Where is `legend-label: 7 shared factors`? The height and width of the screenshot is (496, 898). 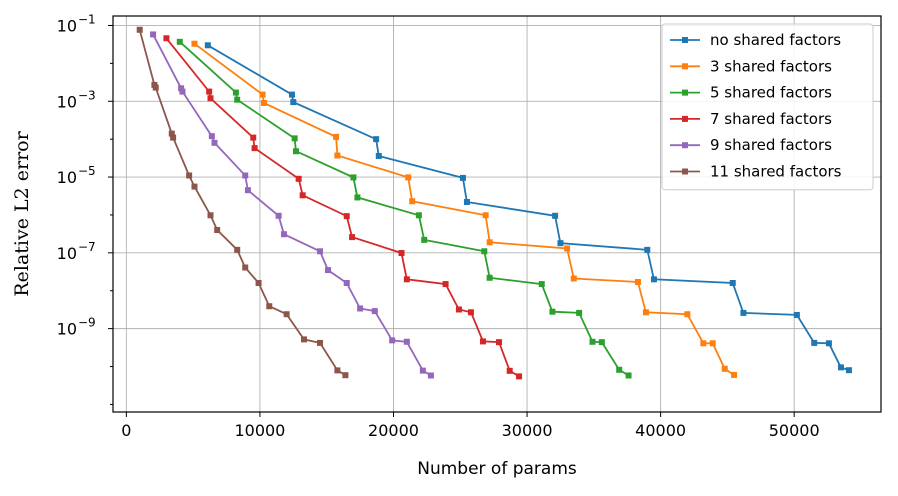 legend-label: 7 shared factors is located at coordinates (771, 119).